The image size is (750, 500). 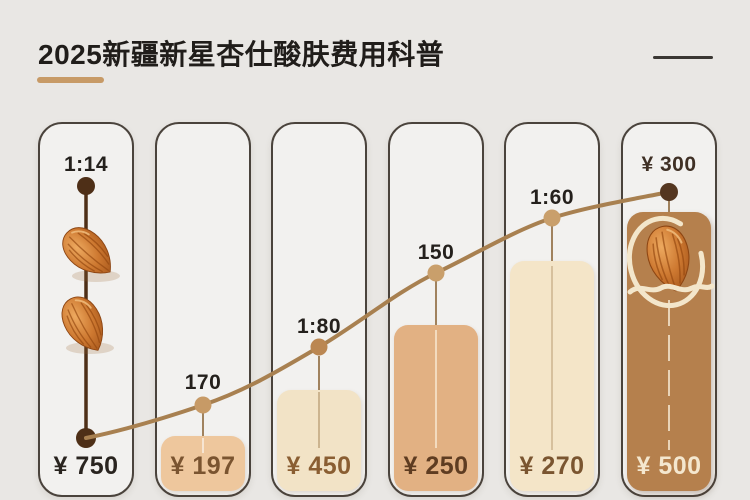 What do you see at coordinates (203, 466) in the screenshot?
I see `price-label: ¥ 197` at bounding box center [203, 466].